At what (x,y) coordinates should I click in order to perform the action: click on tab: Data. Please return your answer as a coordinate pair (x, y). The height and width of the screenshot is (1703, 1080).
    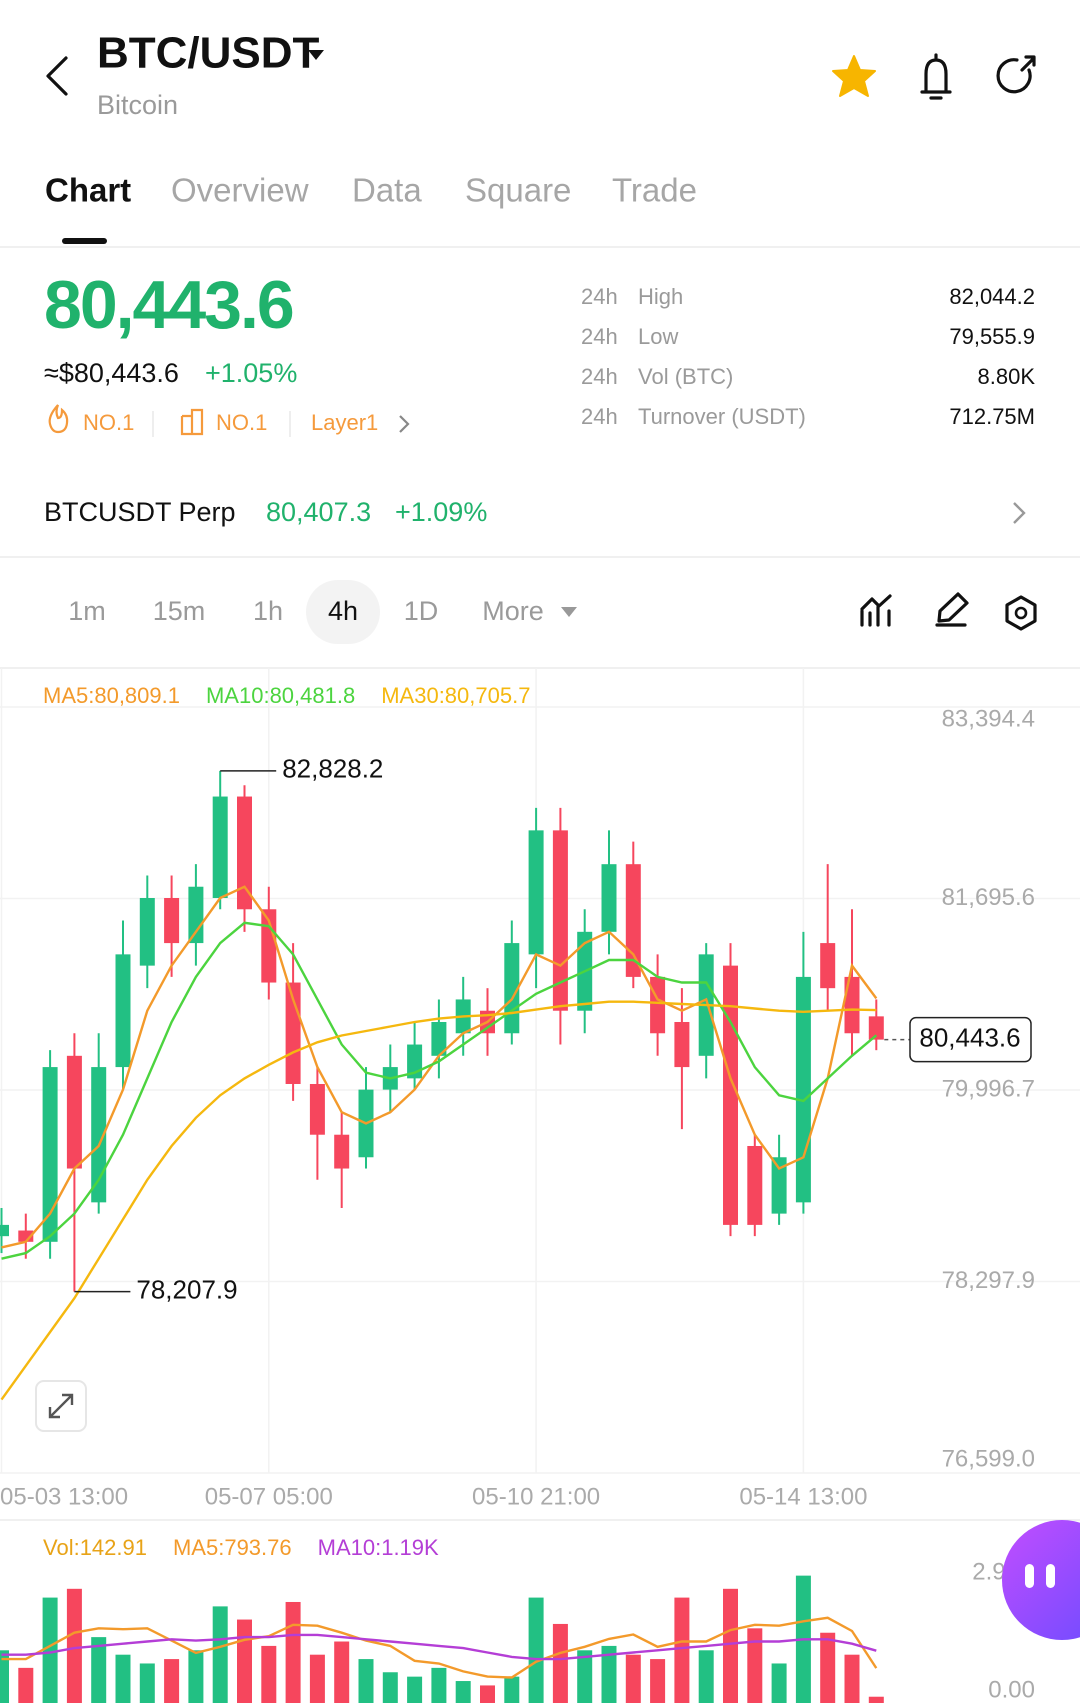
    Looking at the image, I should click on (387, 190).